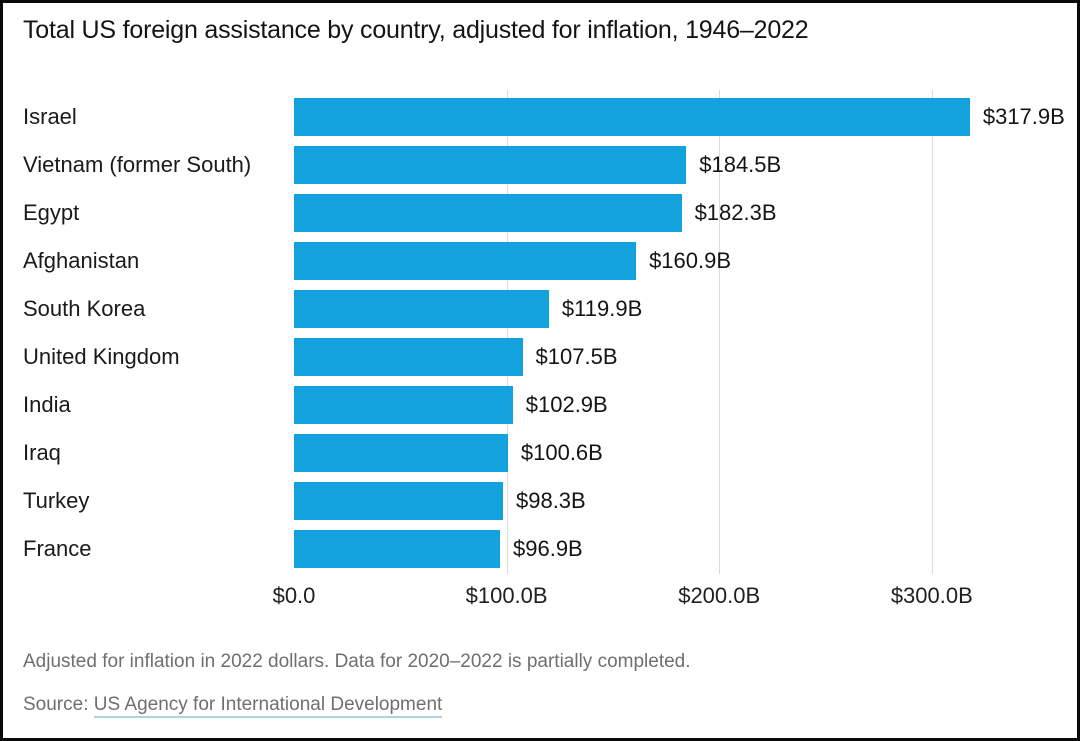 The image size is (1080, 741). Describe the element at coordinates (548, 548) in the screenshot. I see `value-label: $96.9B` at that location.